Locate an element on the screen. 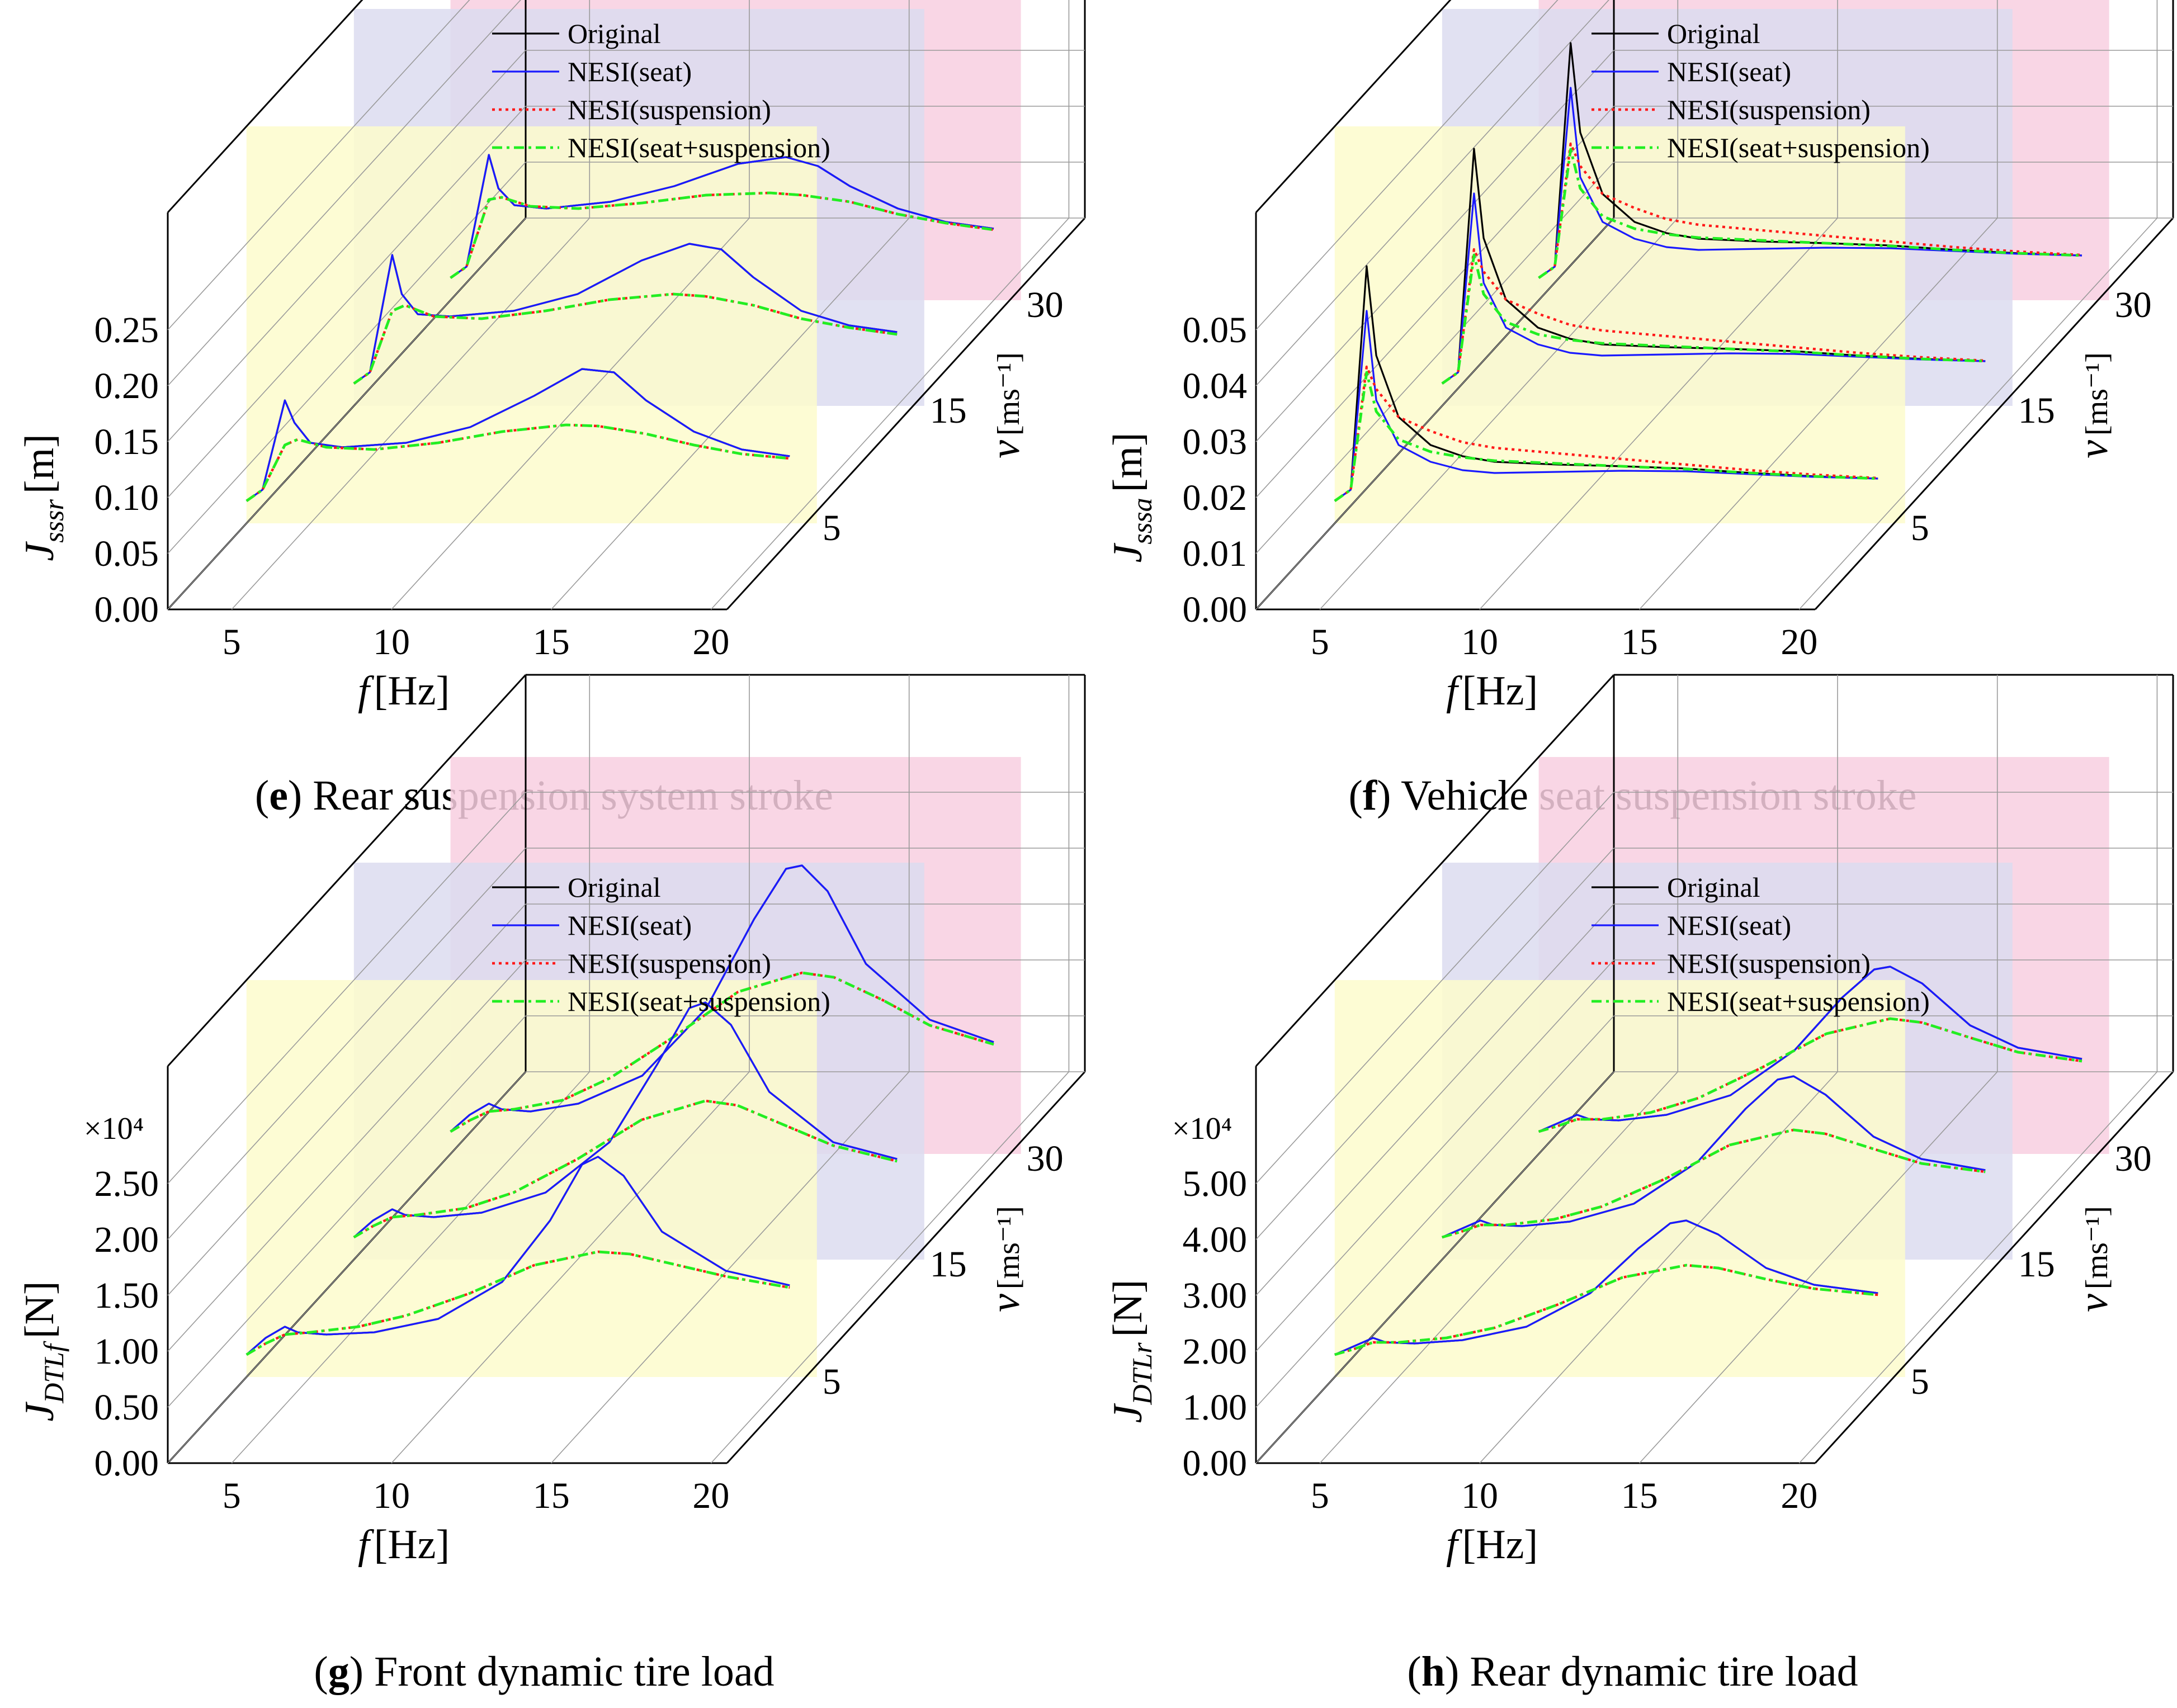 The image size is (2177, 1708). x-axis-title-f: f [Hz] is located at coordinates (1492, 691).